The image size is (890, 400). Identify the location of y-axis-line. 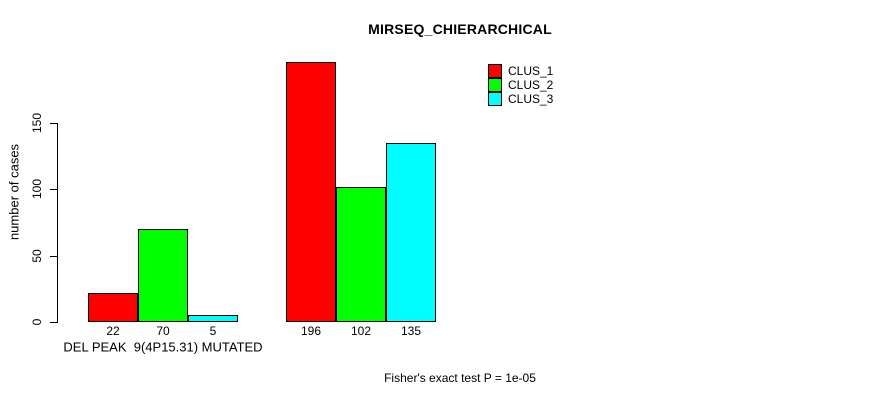
(57, 223).